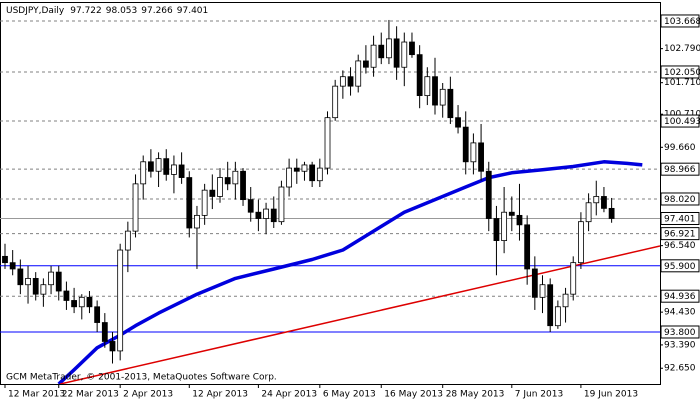 The image size is (700, 402). I want to click on x-tick-label: 16 May 2013, so click(413, 395).